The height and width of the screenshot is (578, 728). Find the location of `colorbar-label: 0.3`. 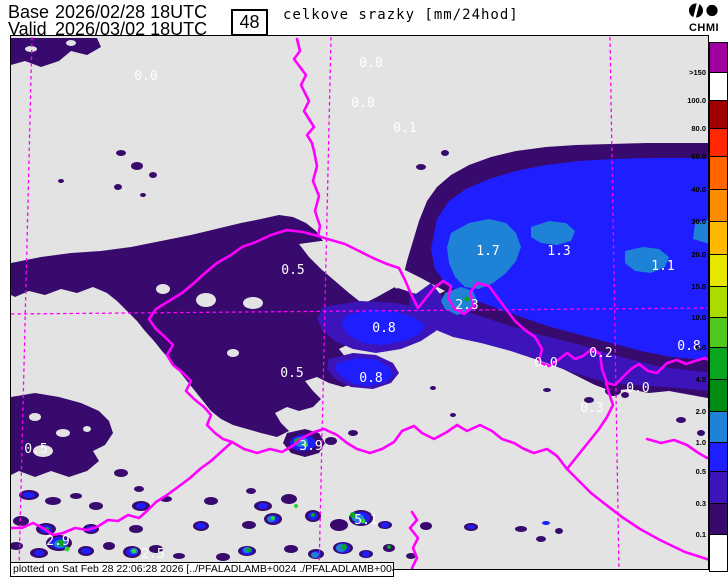

colorbar-label: 0.3 is located at coordinates (700, 503).